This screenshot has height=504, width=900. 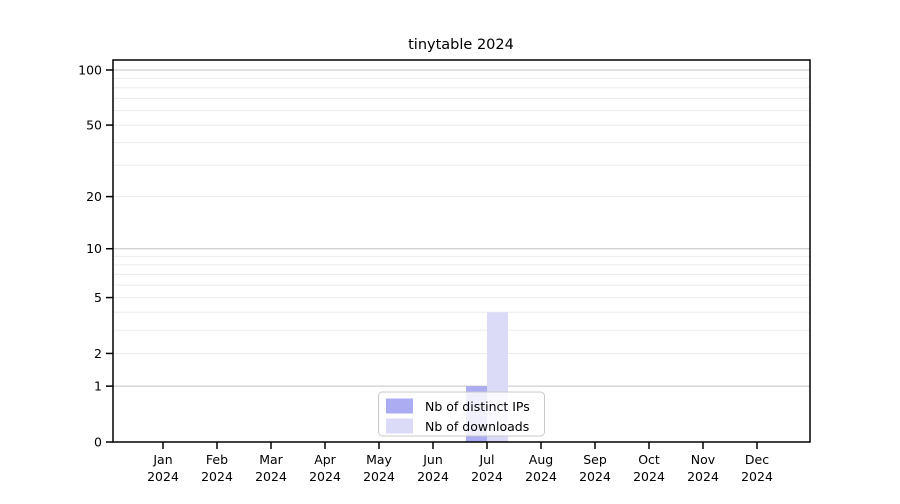 I want to click on x-tick-label-month: Jun, so click(x=432, y=459).